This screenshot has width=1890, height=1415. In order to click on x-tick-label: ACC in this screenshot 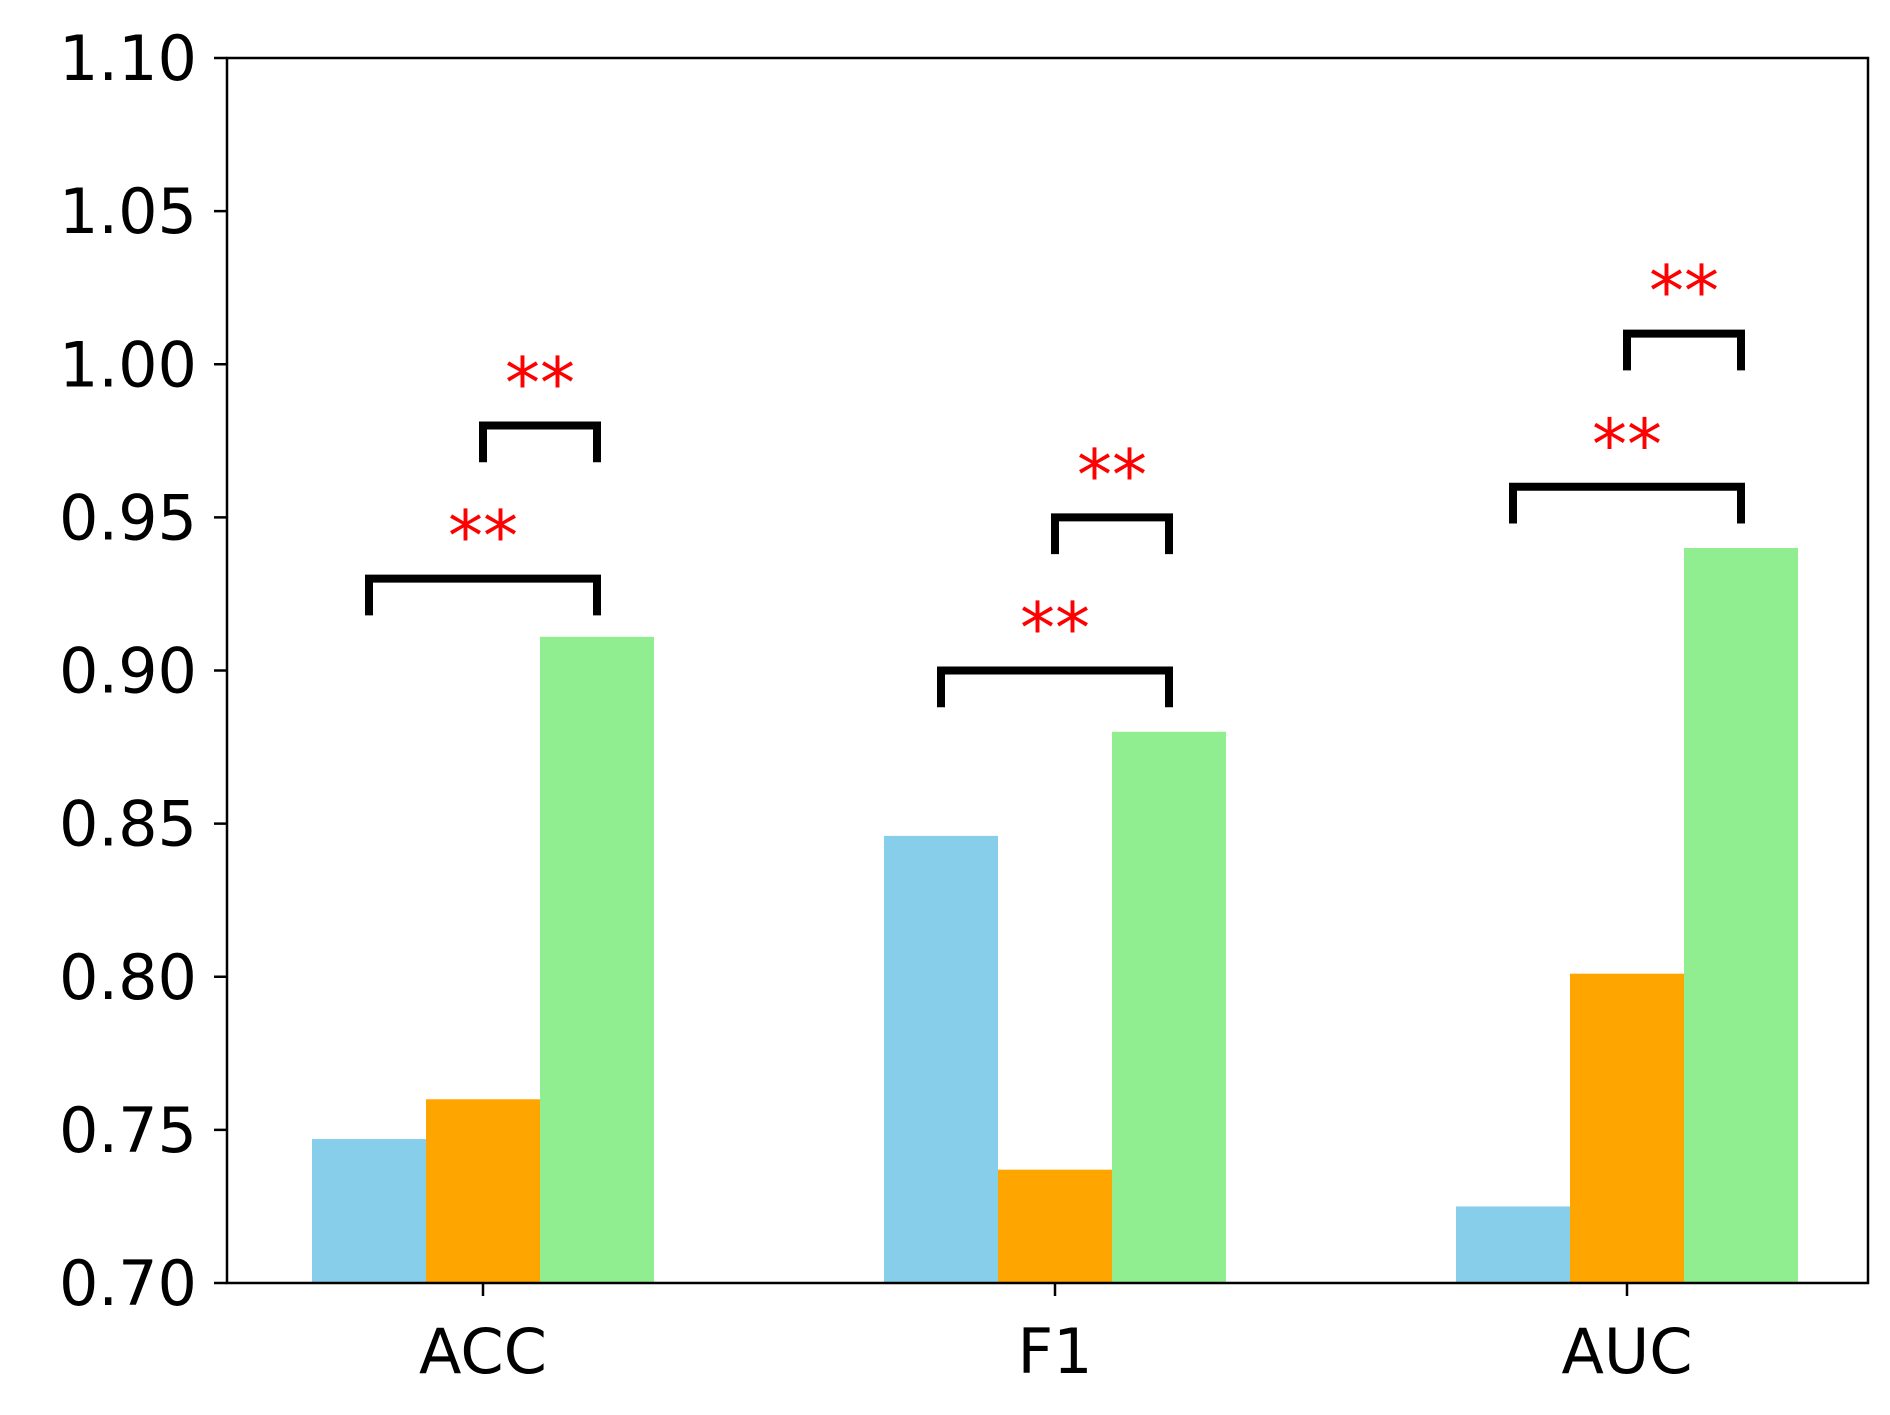, I will do `click(483, 1351)`.